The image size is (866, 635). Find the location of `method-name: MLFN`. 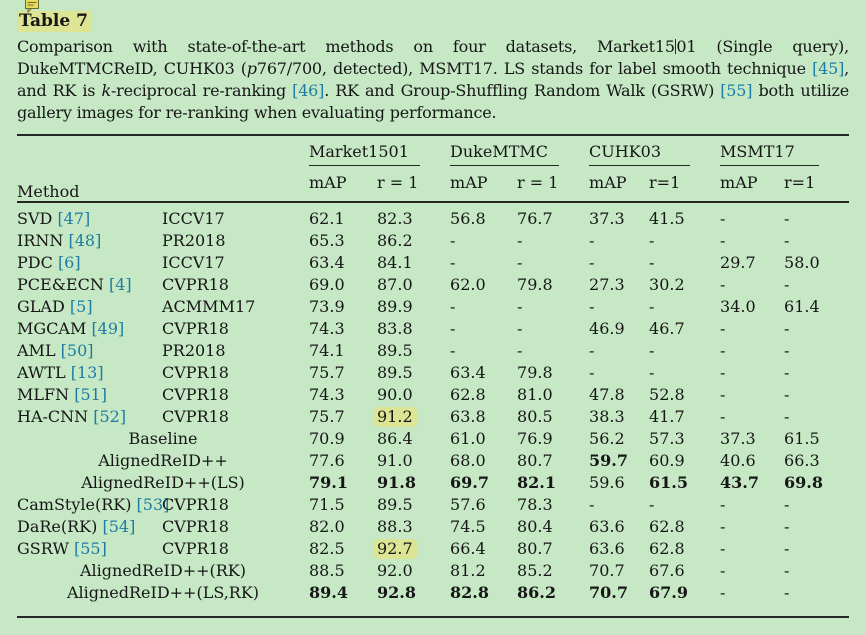

method-name: MLFN is located at coordinates (43, 394).